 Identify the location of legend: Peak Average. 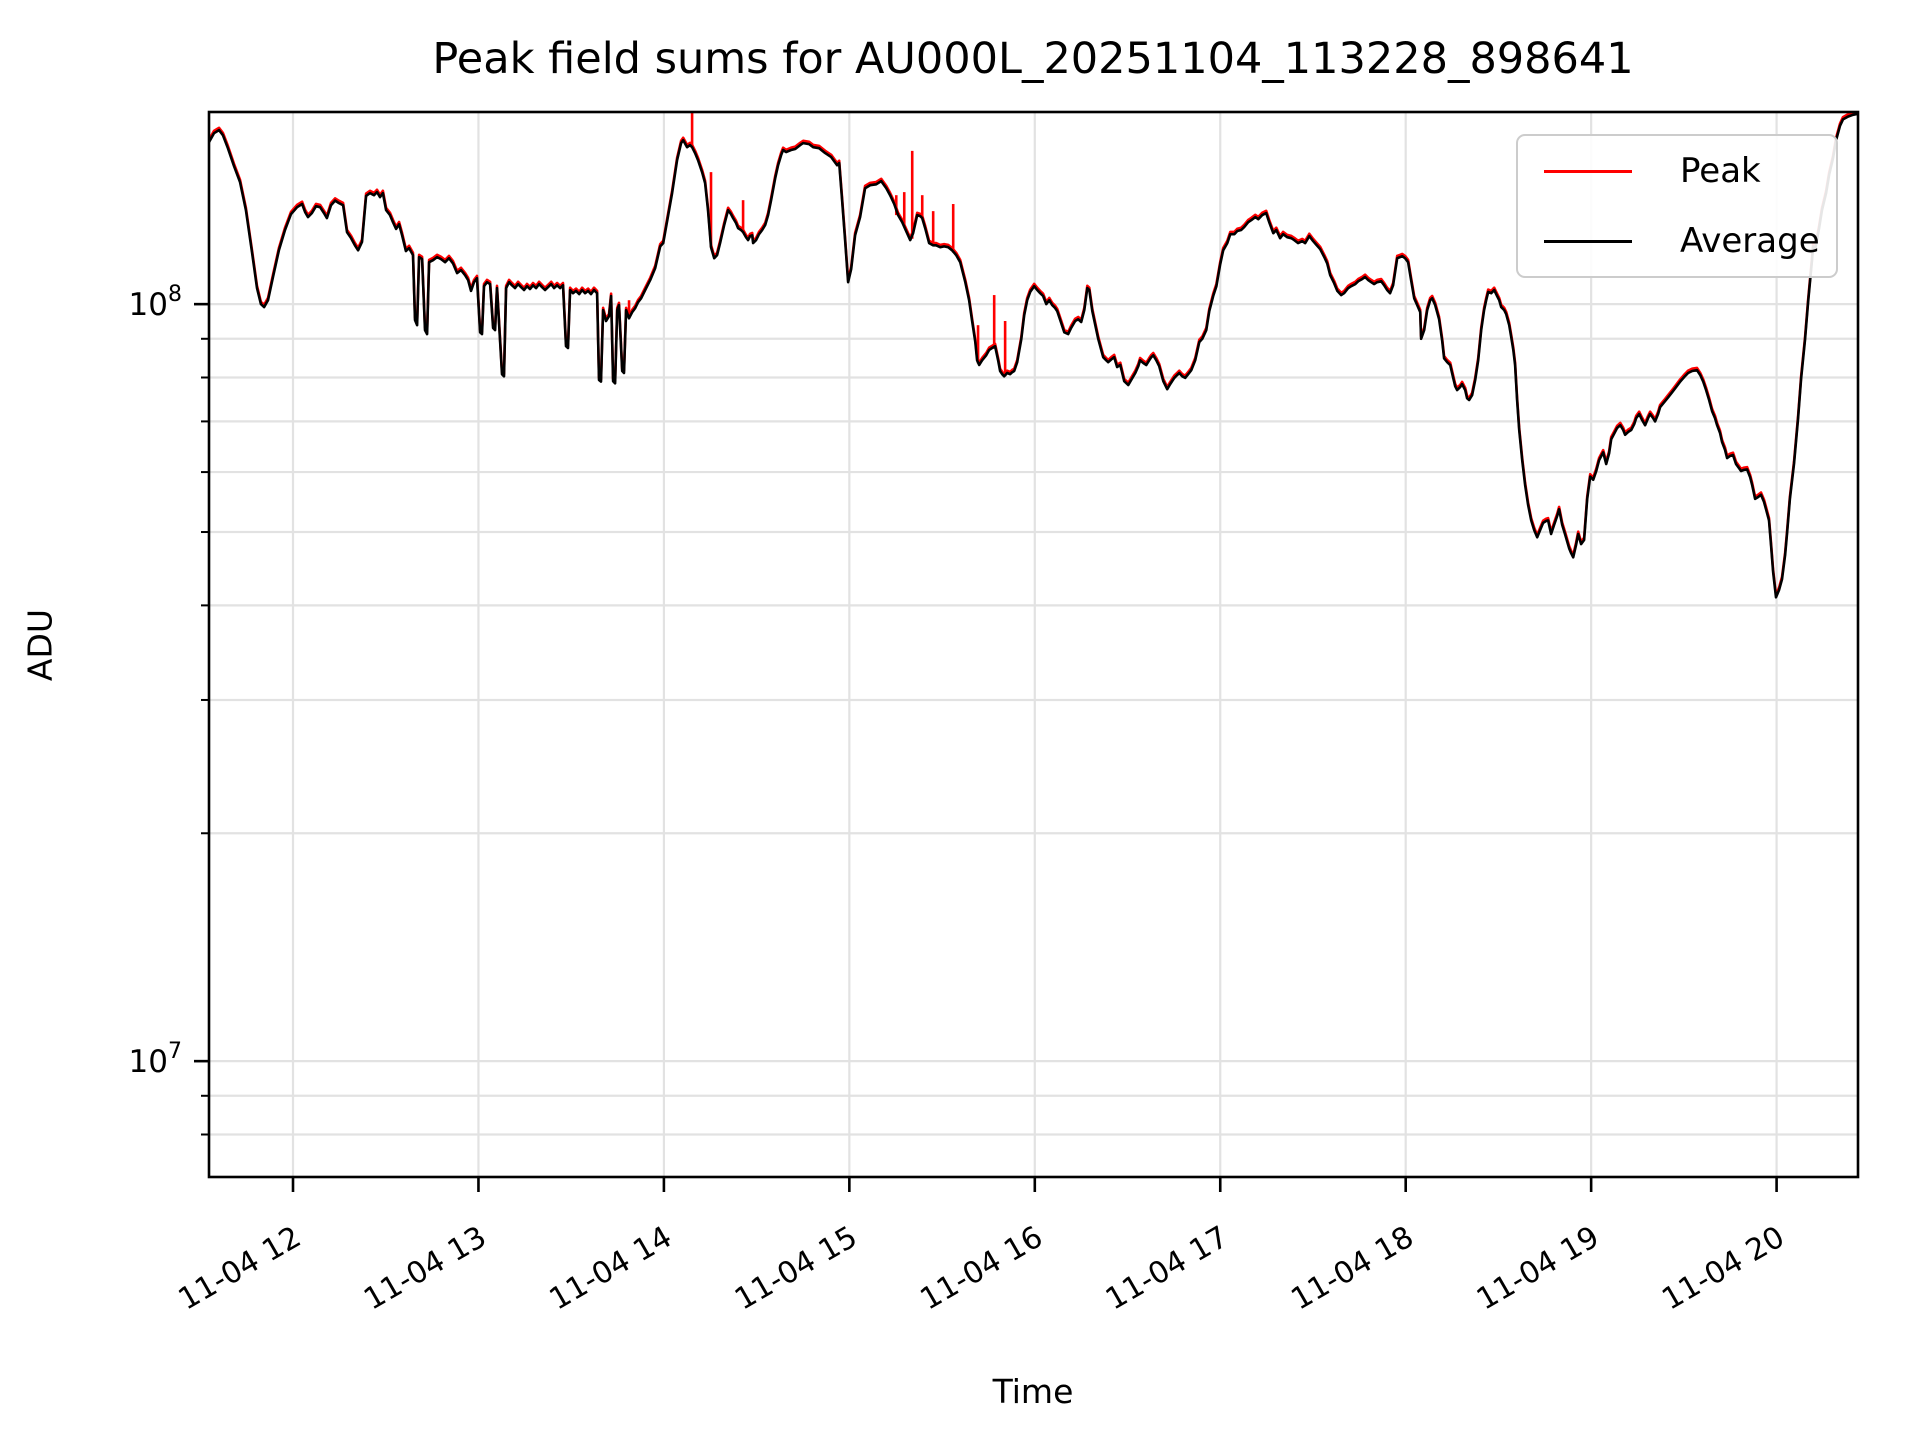
(1677, 206).